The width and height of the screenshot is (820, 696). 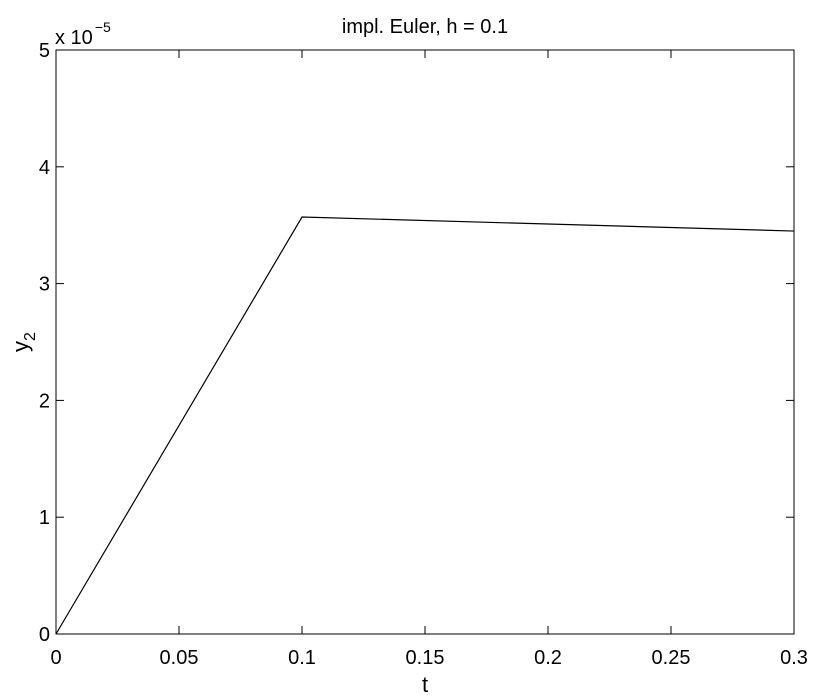 I want to click on y-tick-label: 5, so click(x=44, y=51).